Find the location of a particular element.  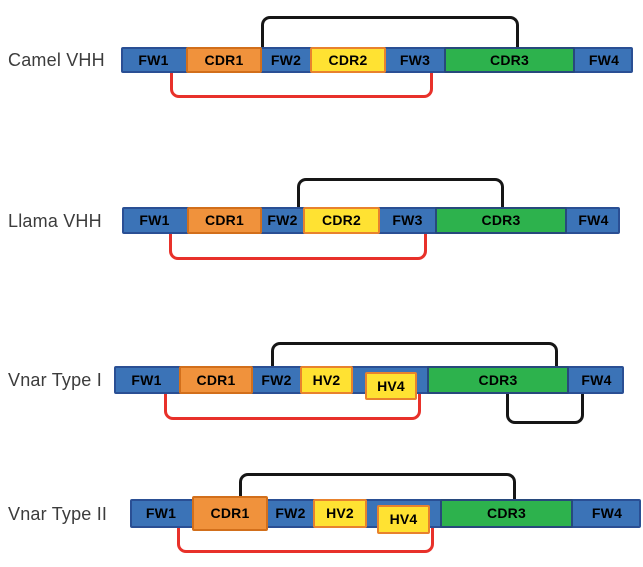

vnar-type-i-segment-cdr1 is located at coordinates (216, 380).